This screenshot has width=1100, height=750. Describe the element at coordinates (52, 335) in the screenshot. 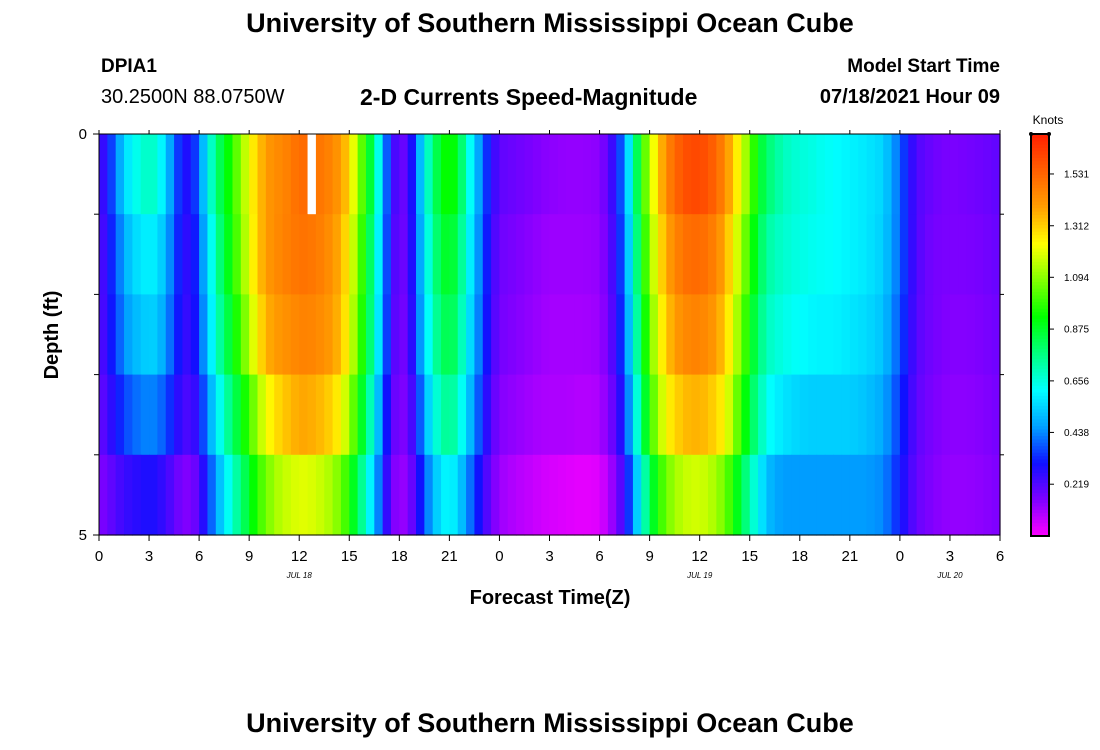

I see `y-axis-label: Depth (ft)` at that location.